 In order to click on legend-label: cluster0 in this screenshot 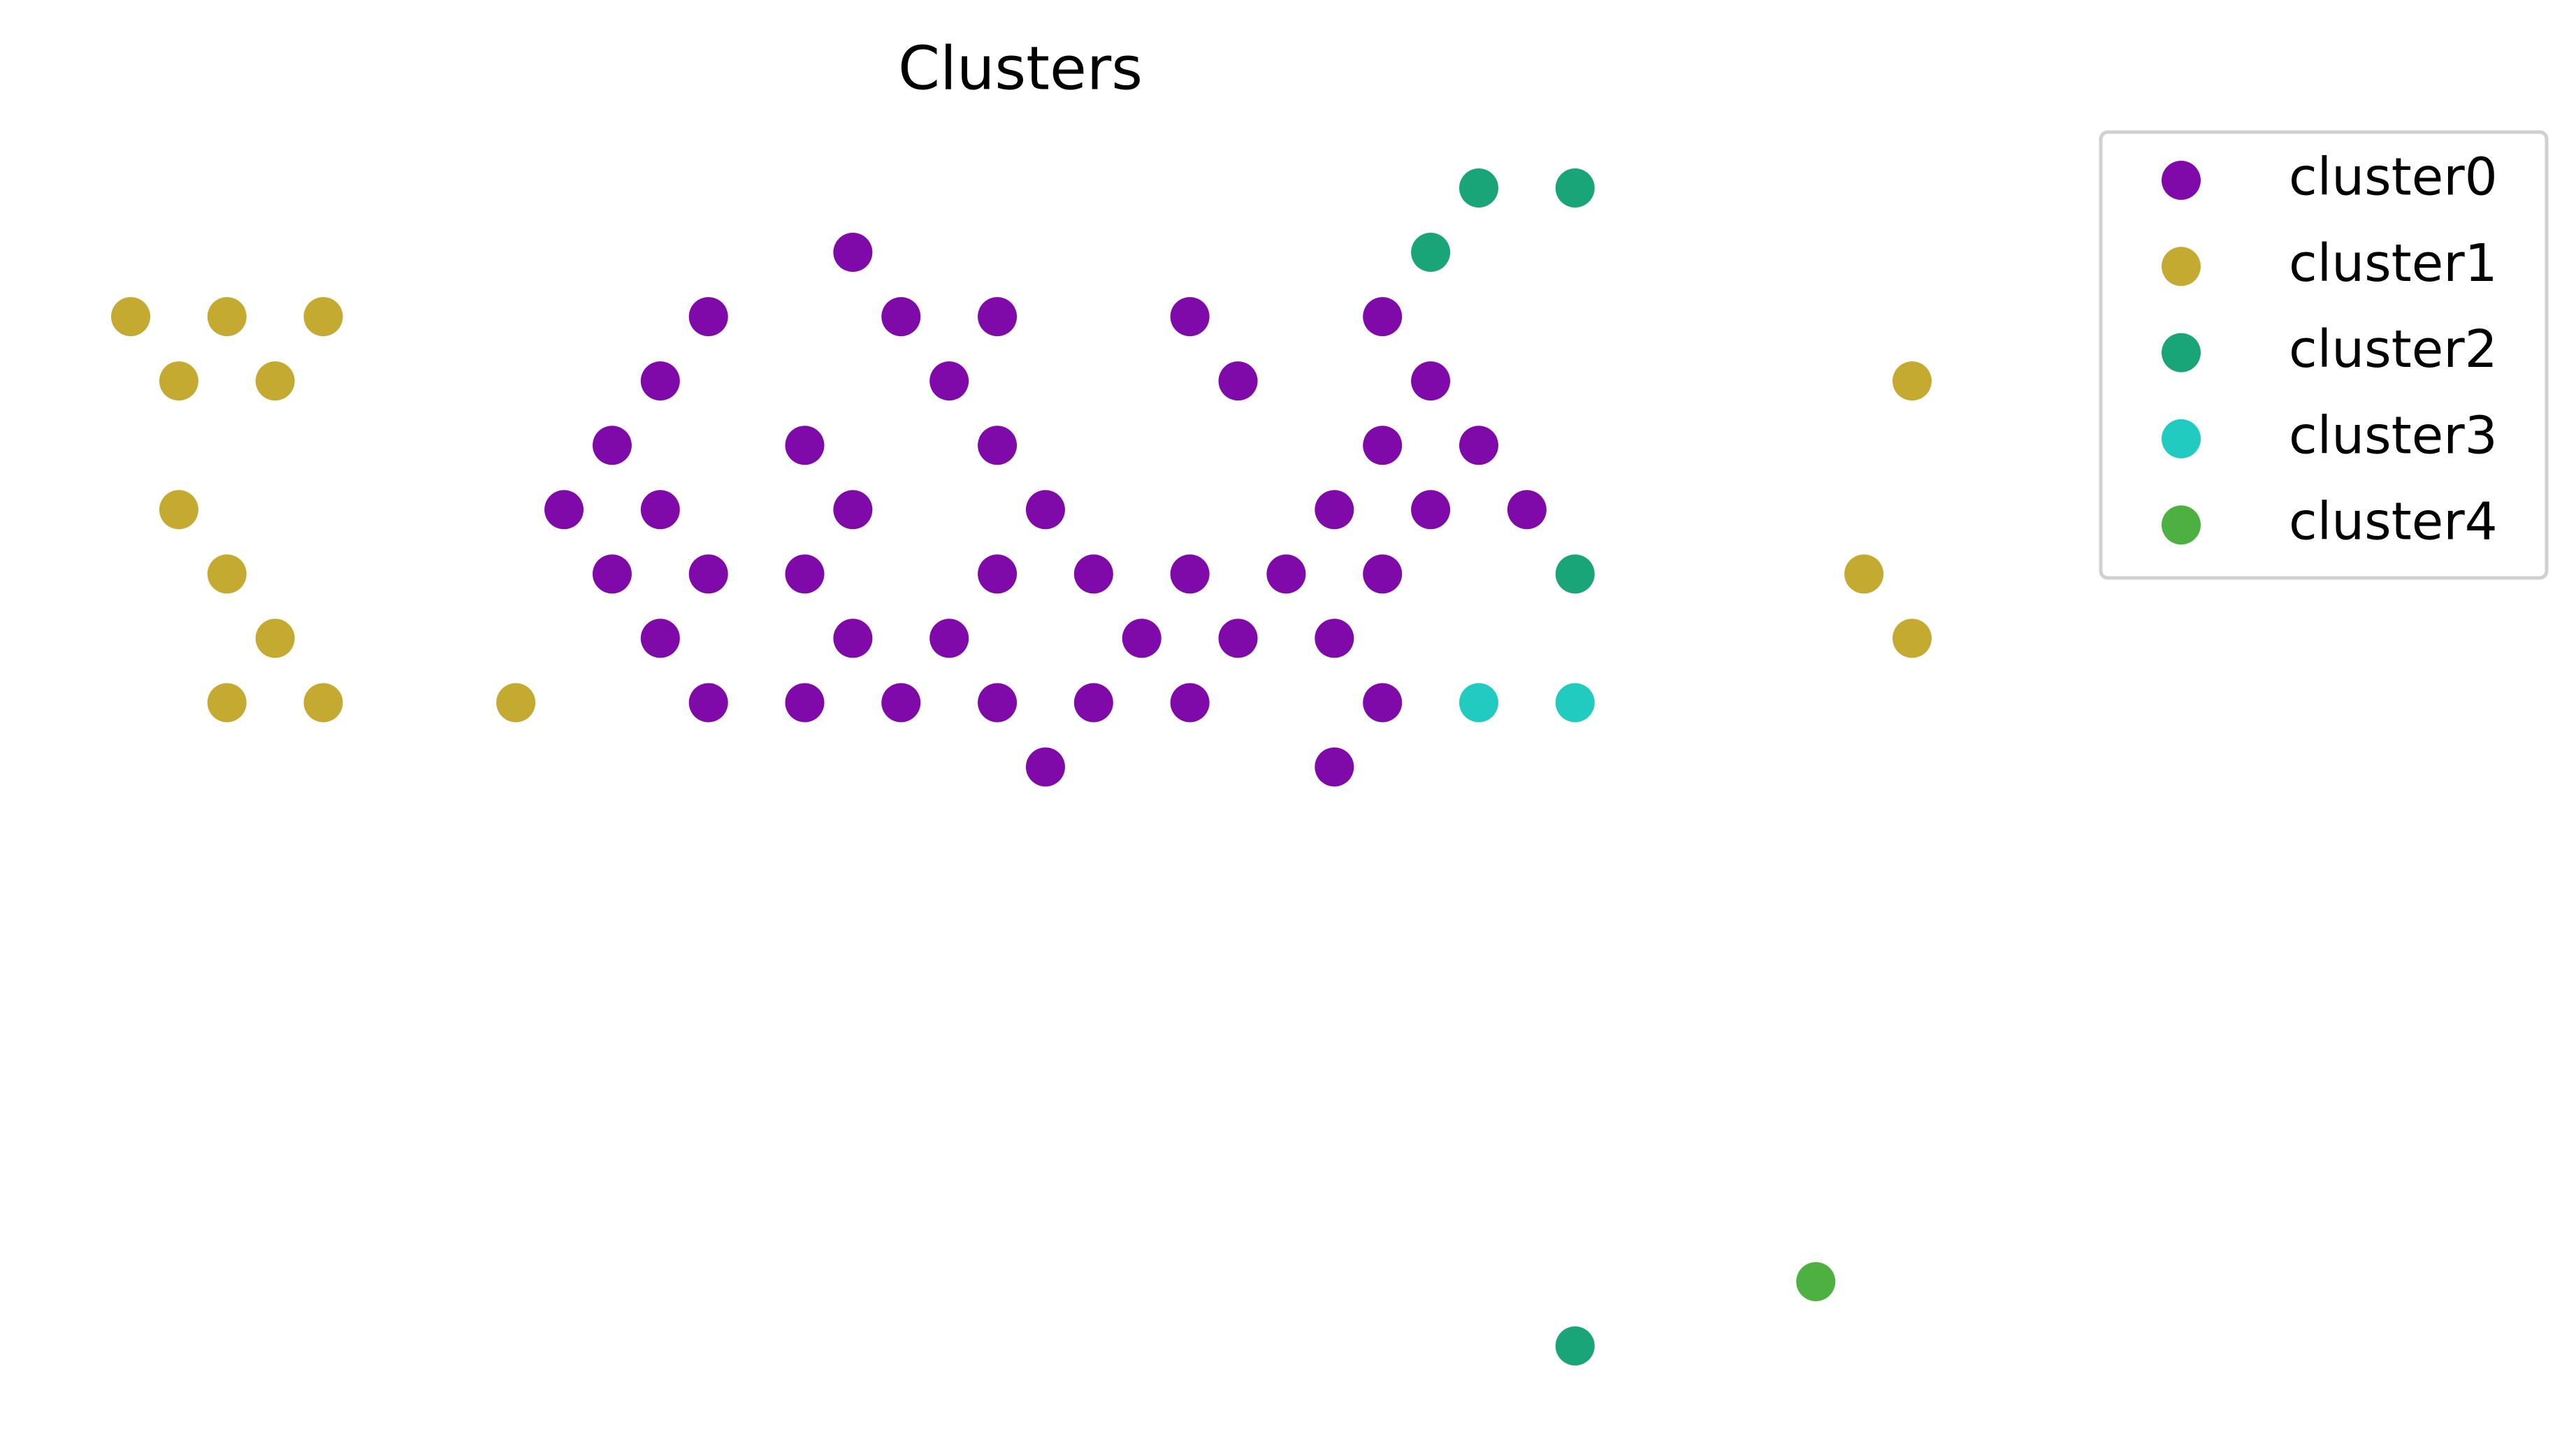, I will do `click(2393, 177)`.